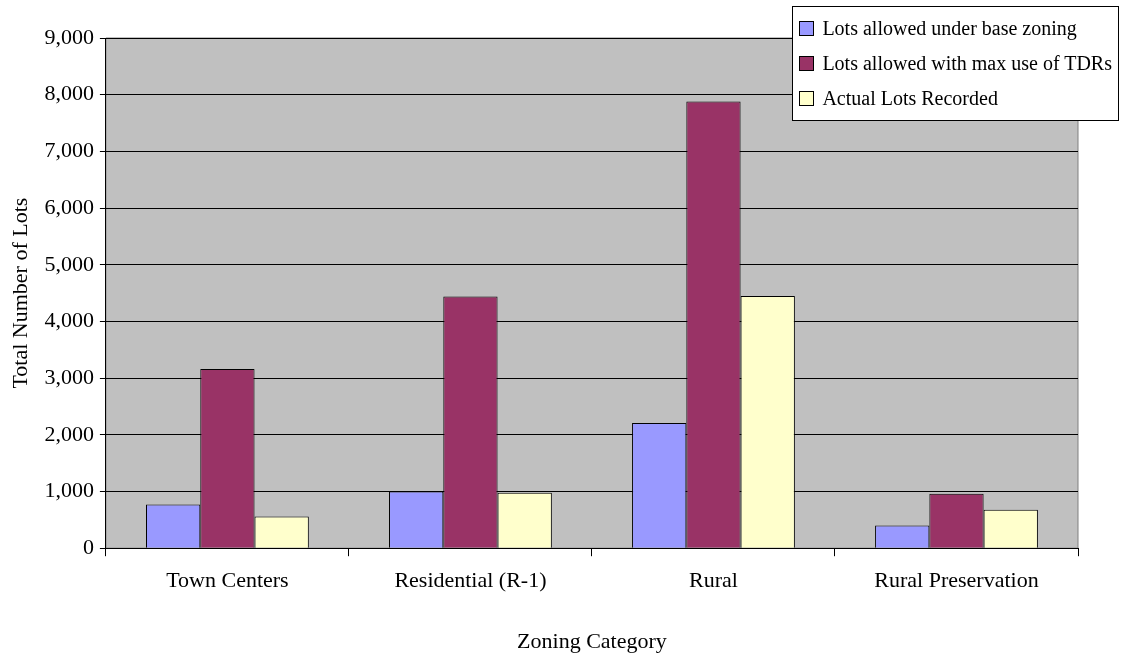  I want to click on y-tick-label: 3,000, so click(69, 376).